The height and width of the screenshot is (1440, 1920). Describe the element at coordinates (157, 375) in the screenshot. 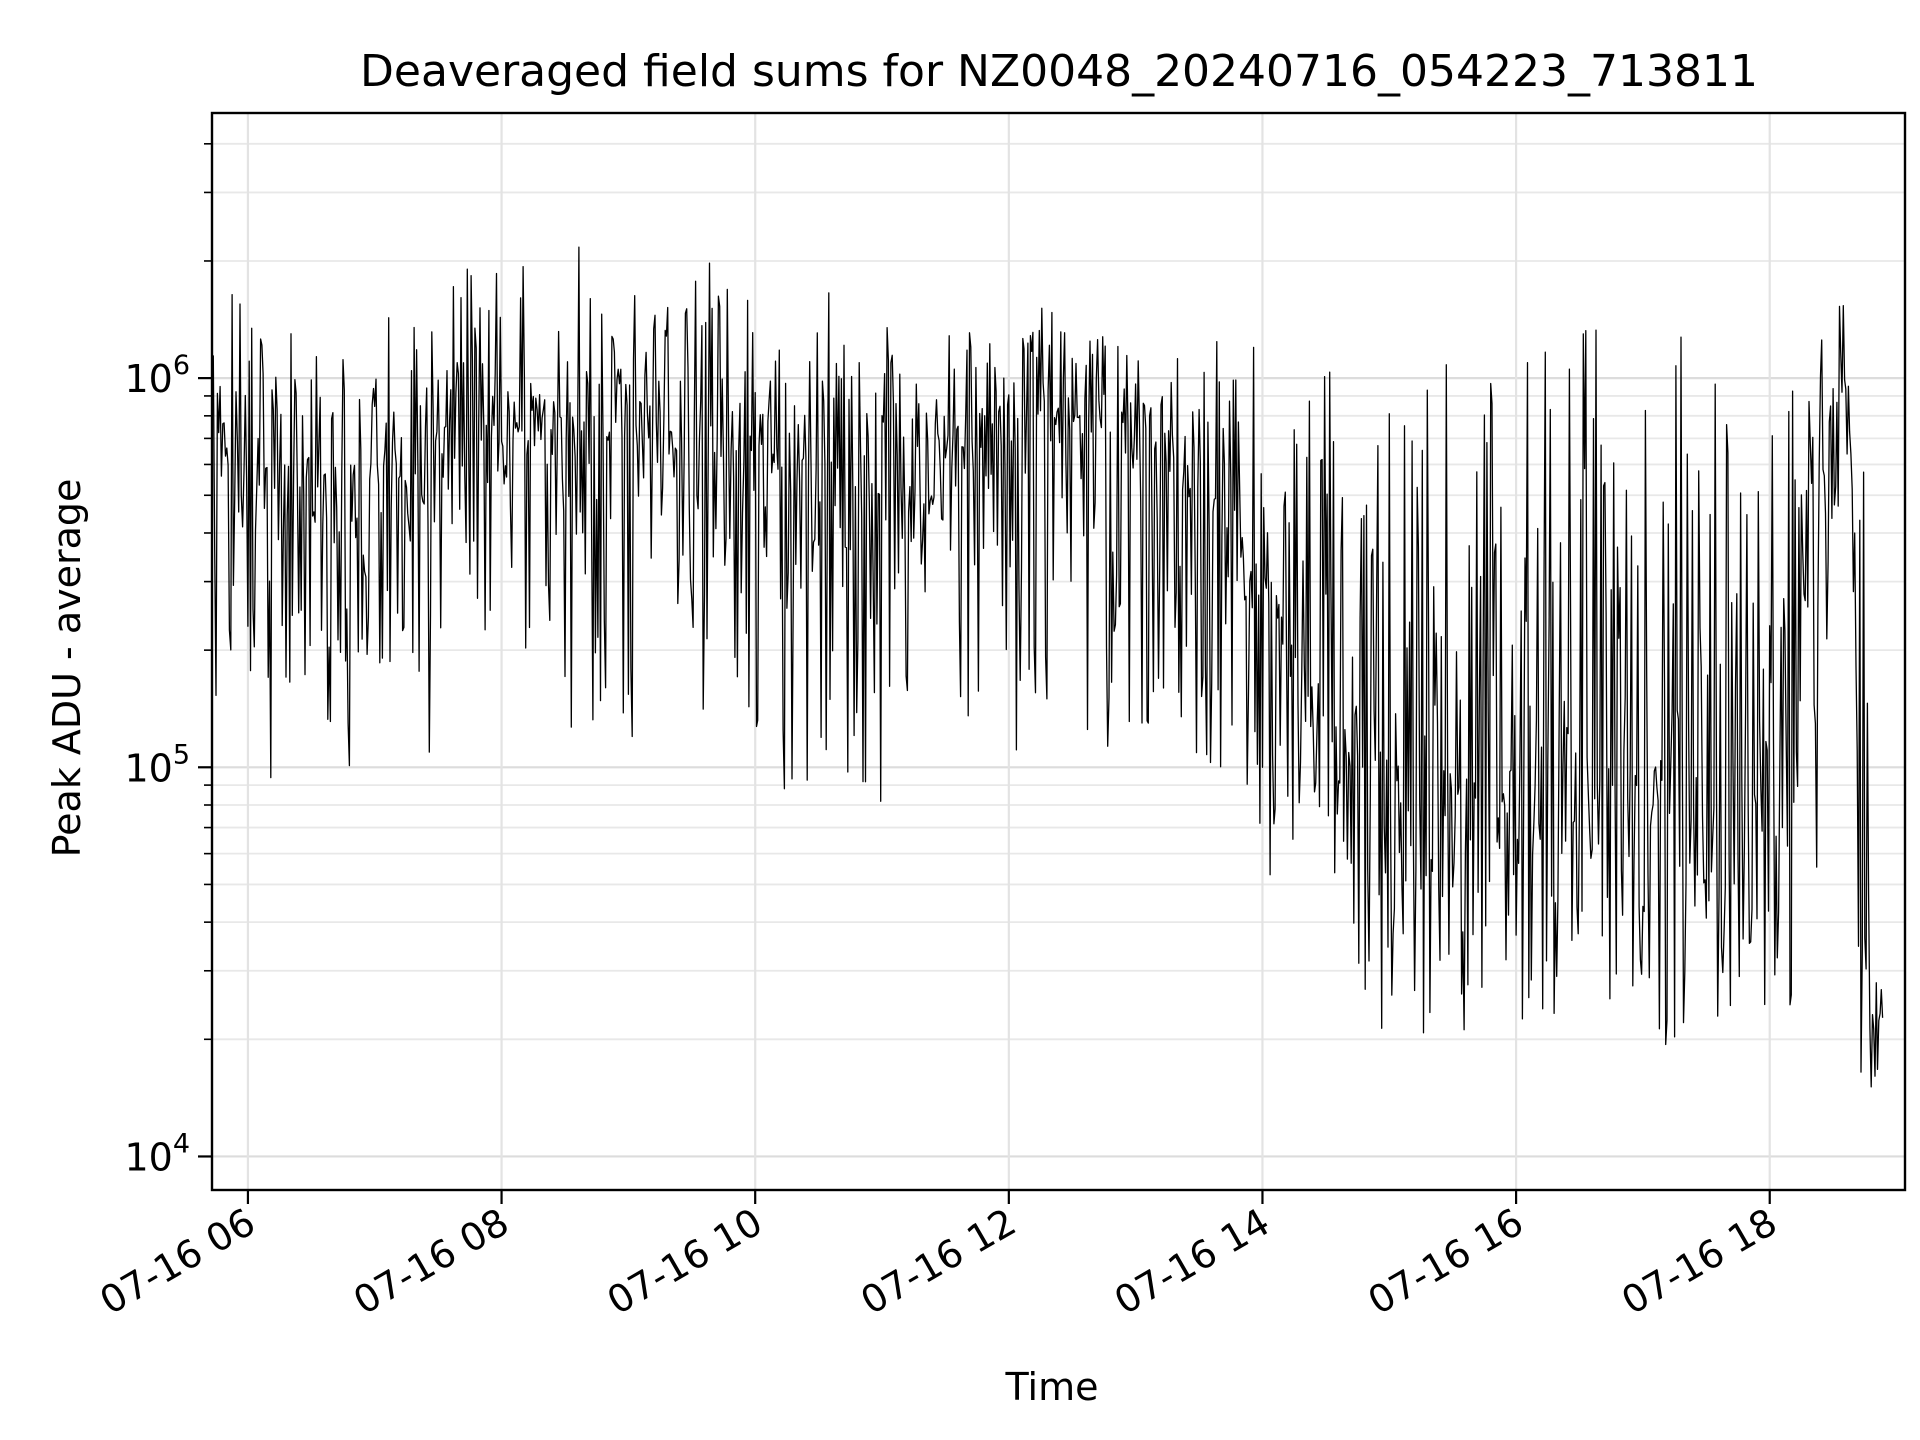

I see `y-tick-label: 10⁶` at that location.